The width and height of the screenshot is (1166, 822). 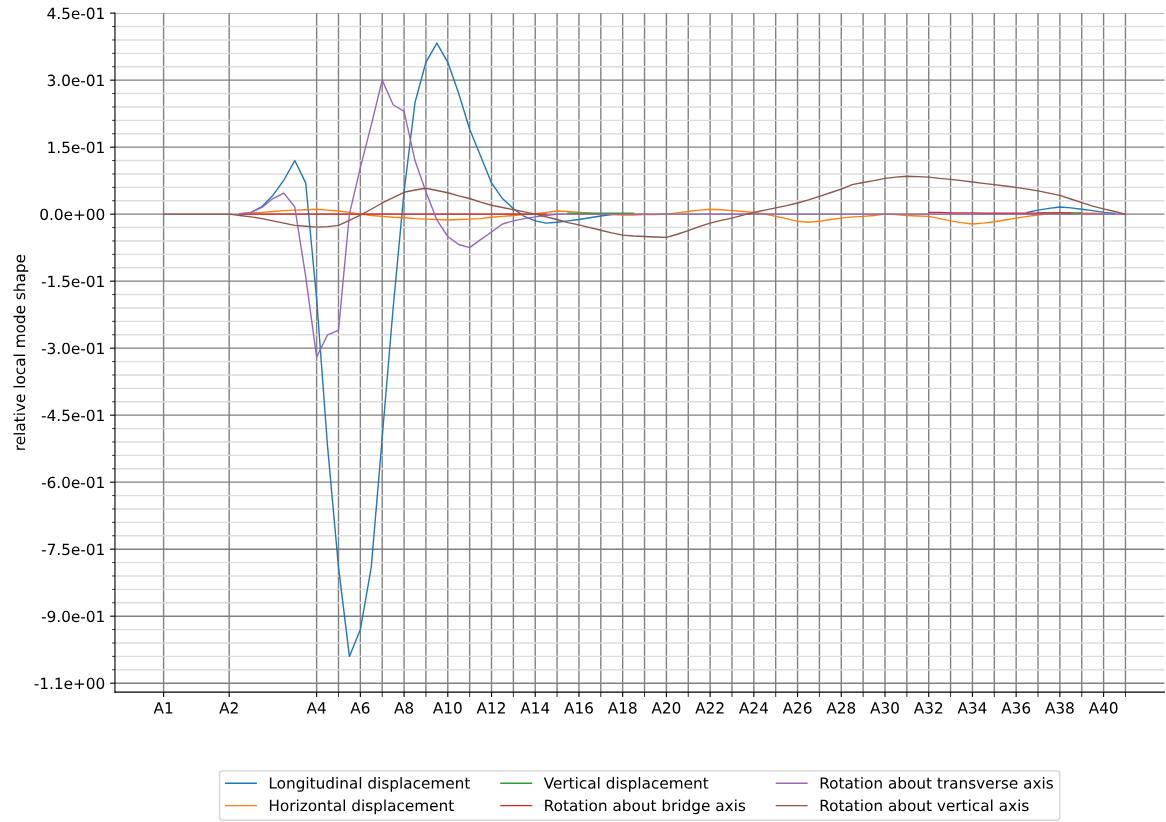 What do you see at coordinates (447, 708) in the screenshot?
I see `x-tick-label: A10` at bounding box center [447, 708].